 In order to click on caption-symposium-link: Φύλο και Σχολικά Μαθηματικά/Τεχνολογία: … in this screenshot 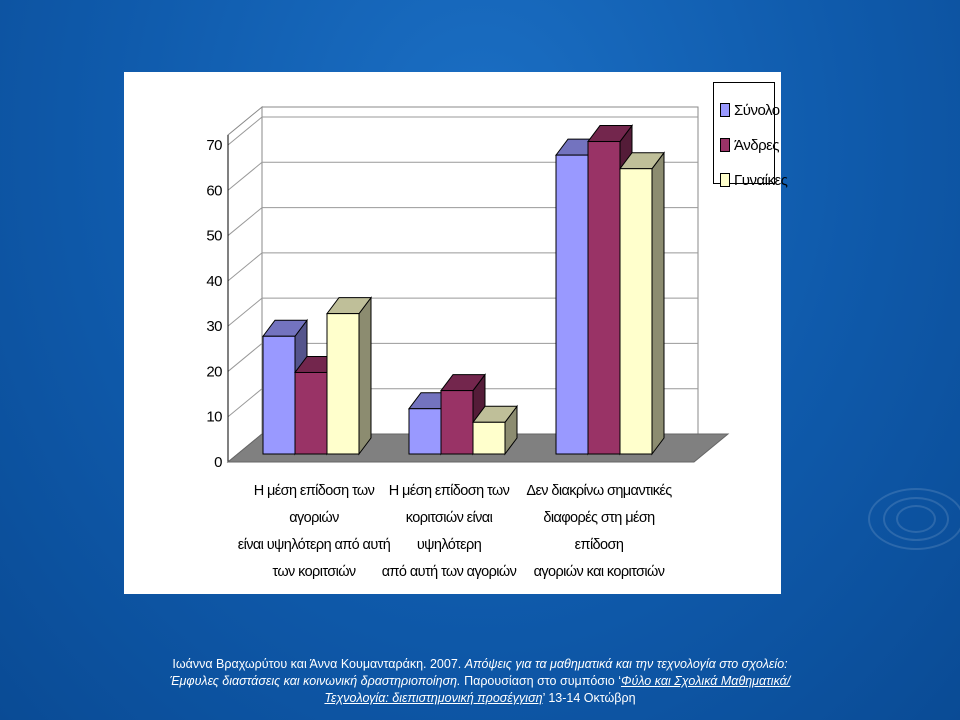, I will do `click(557, 689)`.